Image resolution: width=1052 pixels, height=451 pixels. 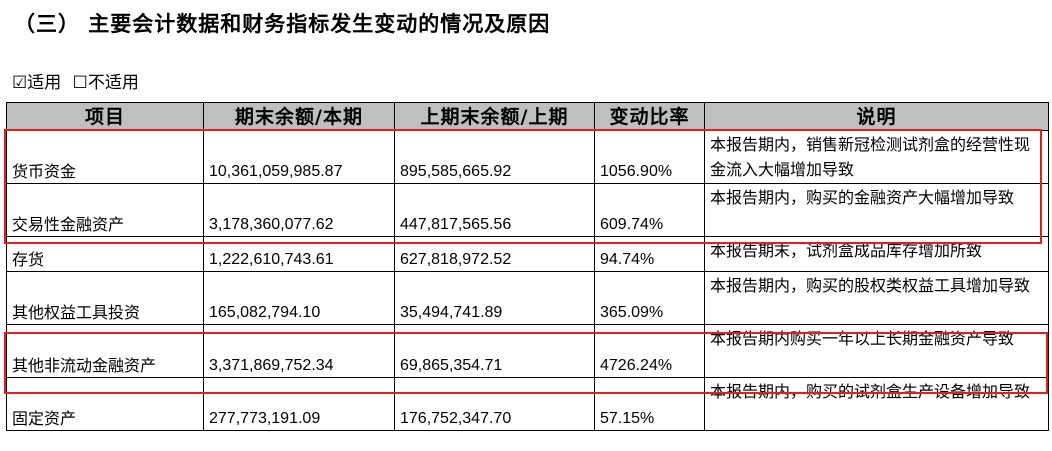 I want to click on section-heading: （三） 主要会计数据和财务指标发生变动的情况及原因, so click(x=282, y=24).